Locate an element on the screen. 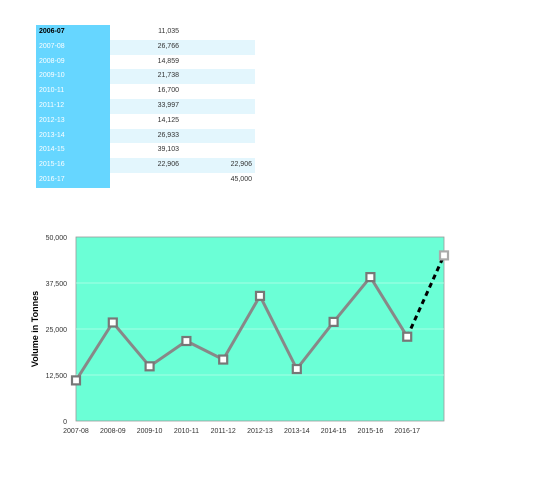 Image resolution: width=541 pixels, height=479 pixels. value-cell: 26,766 is located at coordinates (146, 47).